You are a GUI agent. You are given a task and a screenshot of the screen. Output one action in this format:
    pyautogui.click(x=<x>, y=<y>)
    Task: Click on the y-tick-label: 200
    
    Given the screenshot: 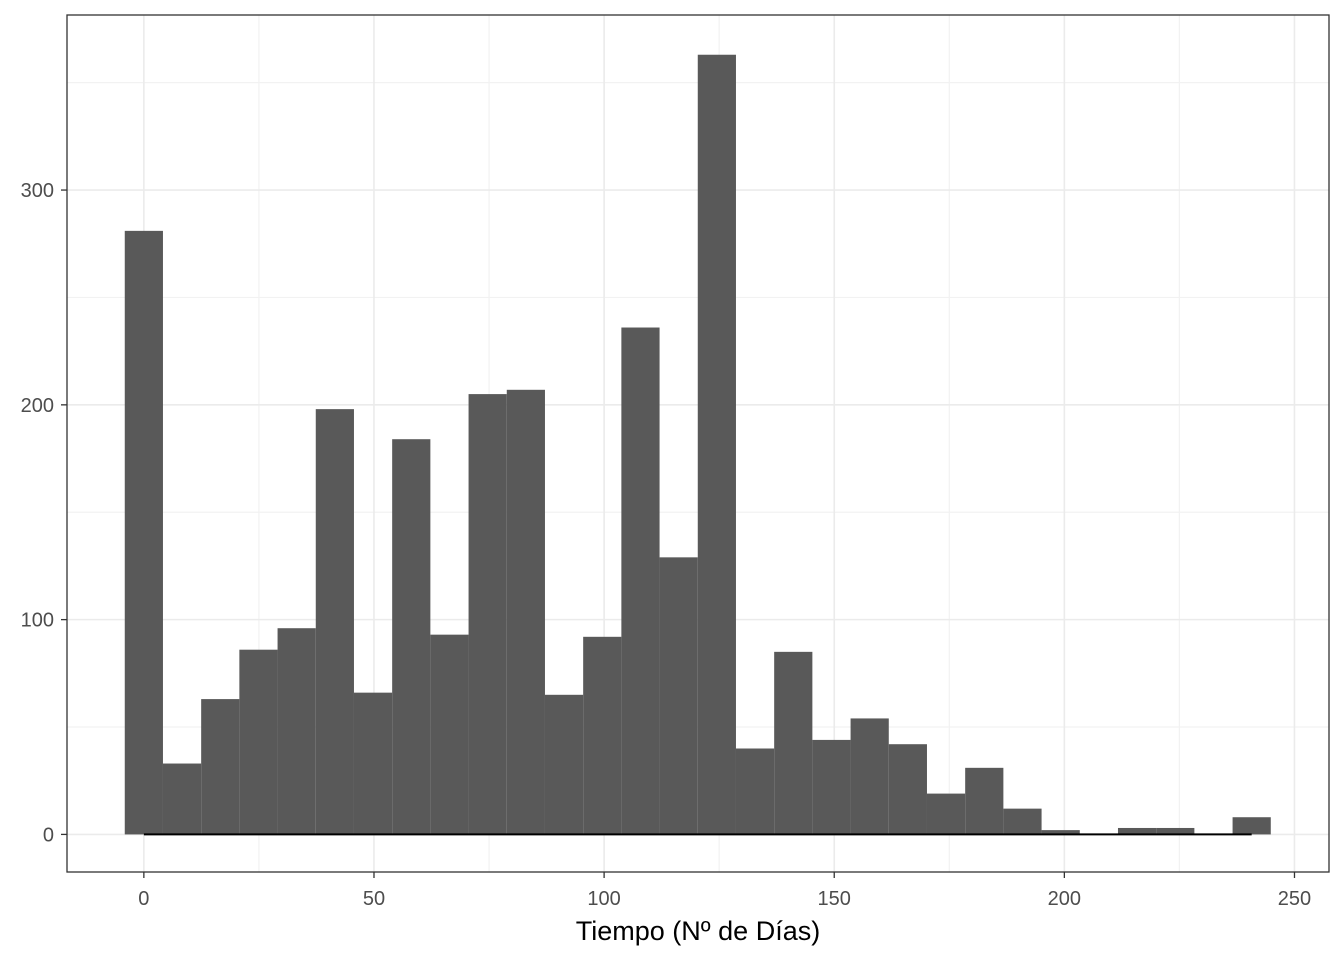 What is the action you would take?
    pyautogui.click(x=37, y=406)
    